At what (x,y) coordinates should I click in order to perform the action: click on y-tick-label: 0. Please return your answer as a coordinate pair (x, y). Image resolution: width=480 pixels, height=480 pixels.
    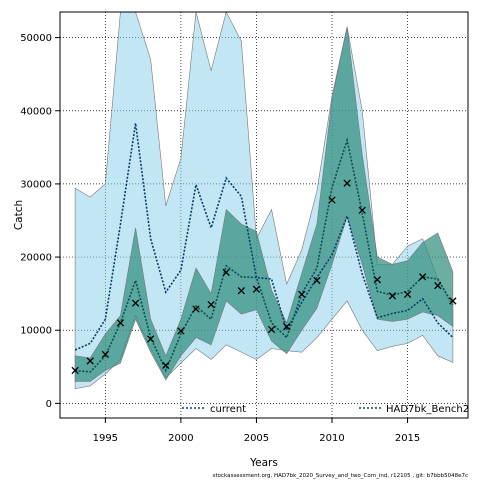
    Looking at the image, I should click on (49, 404).